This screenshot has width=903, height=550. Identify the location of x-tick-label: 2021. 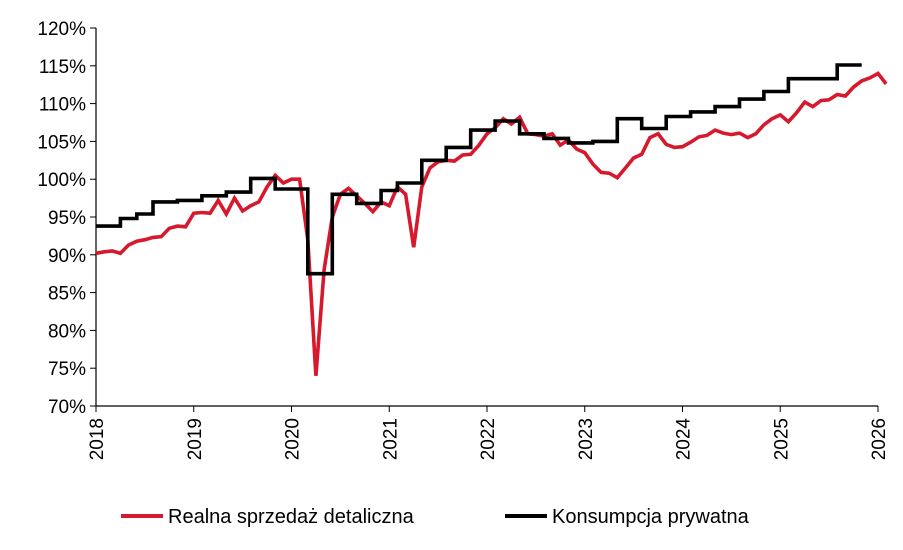
(390, 439).